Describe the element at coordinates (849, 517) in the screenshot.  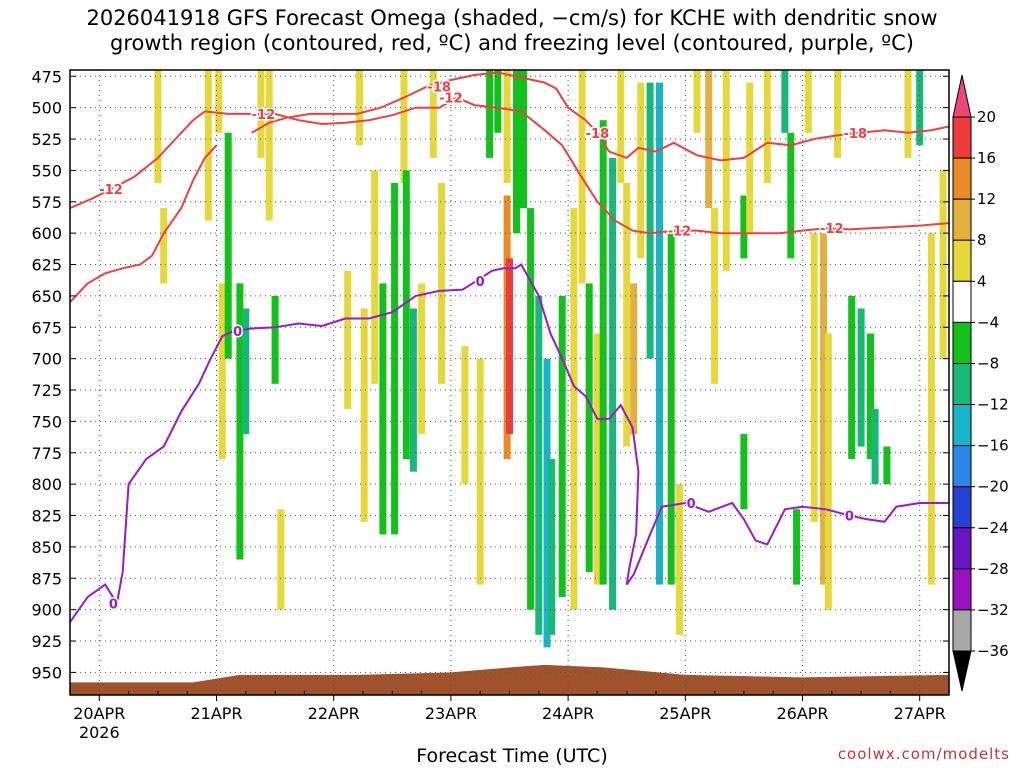
I see `contour-label-3-4: 0` at that location.